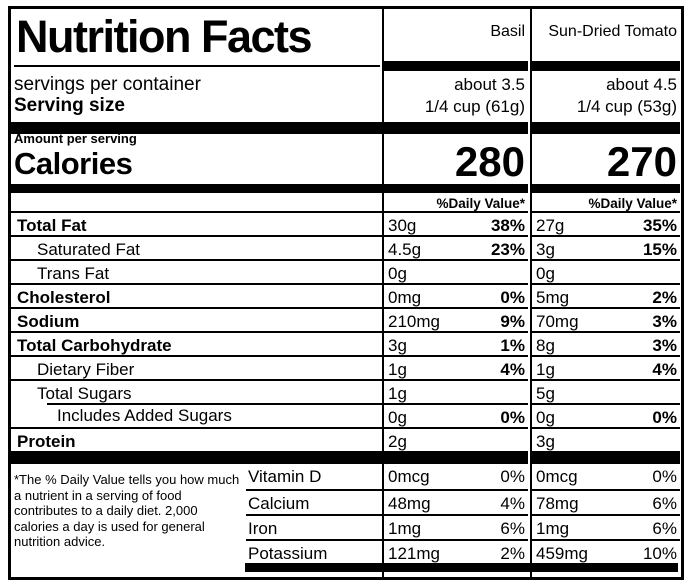  I want to click on nutrient-dv: 1%, so click(512, 345).